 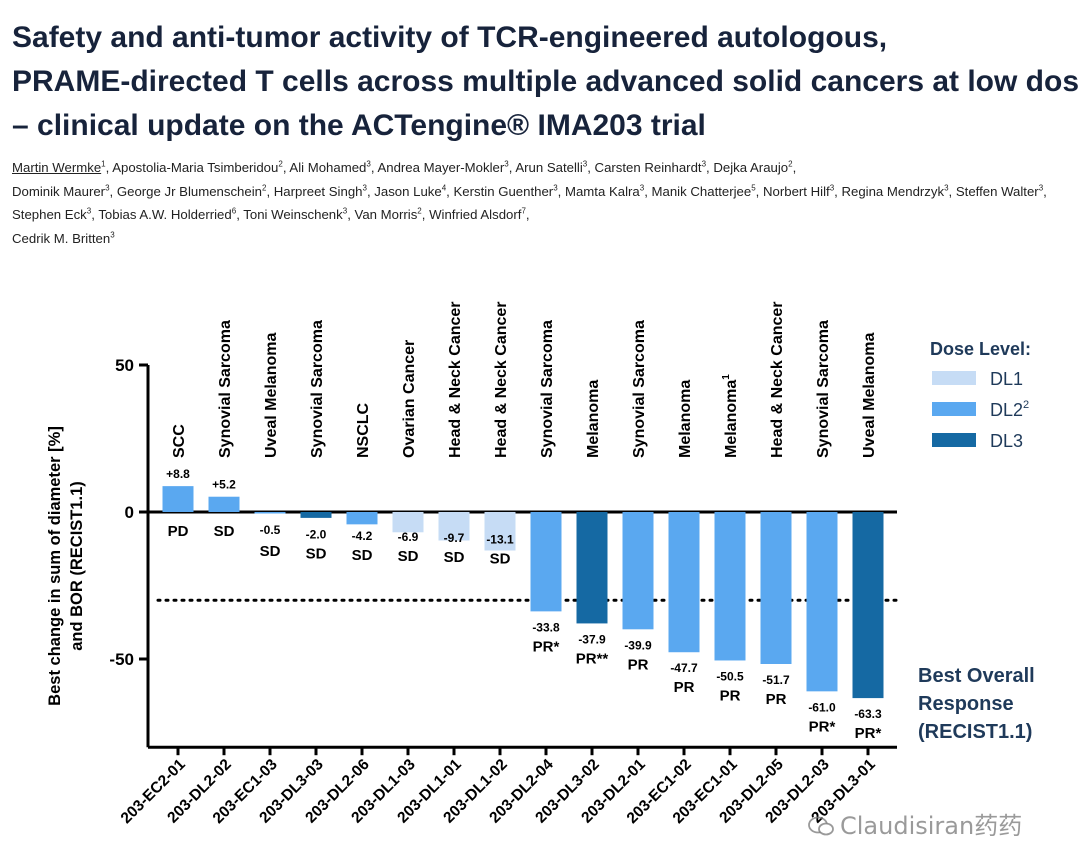 I want to click on author-affiliation: 1, so click(x=103, y=164).